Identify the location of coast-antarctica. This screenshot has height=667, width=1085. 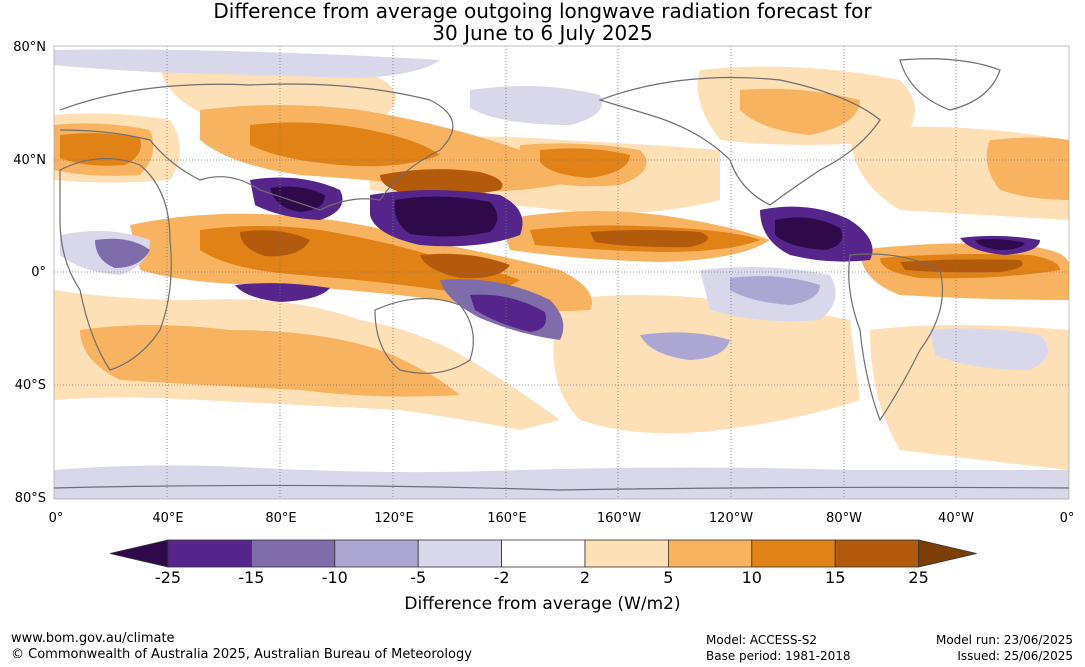
(561, 487).